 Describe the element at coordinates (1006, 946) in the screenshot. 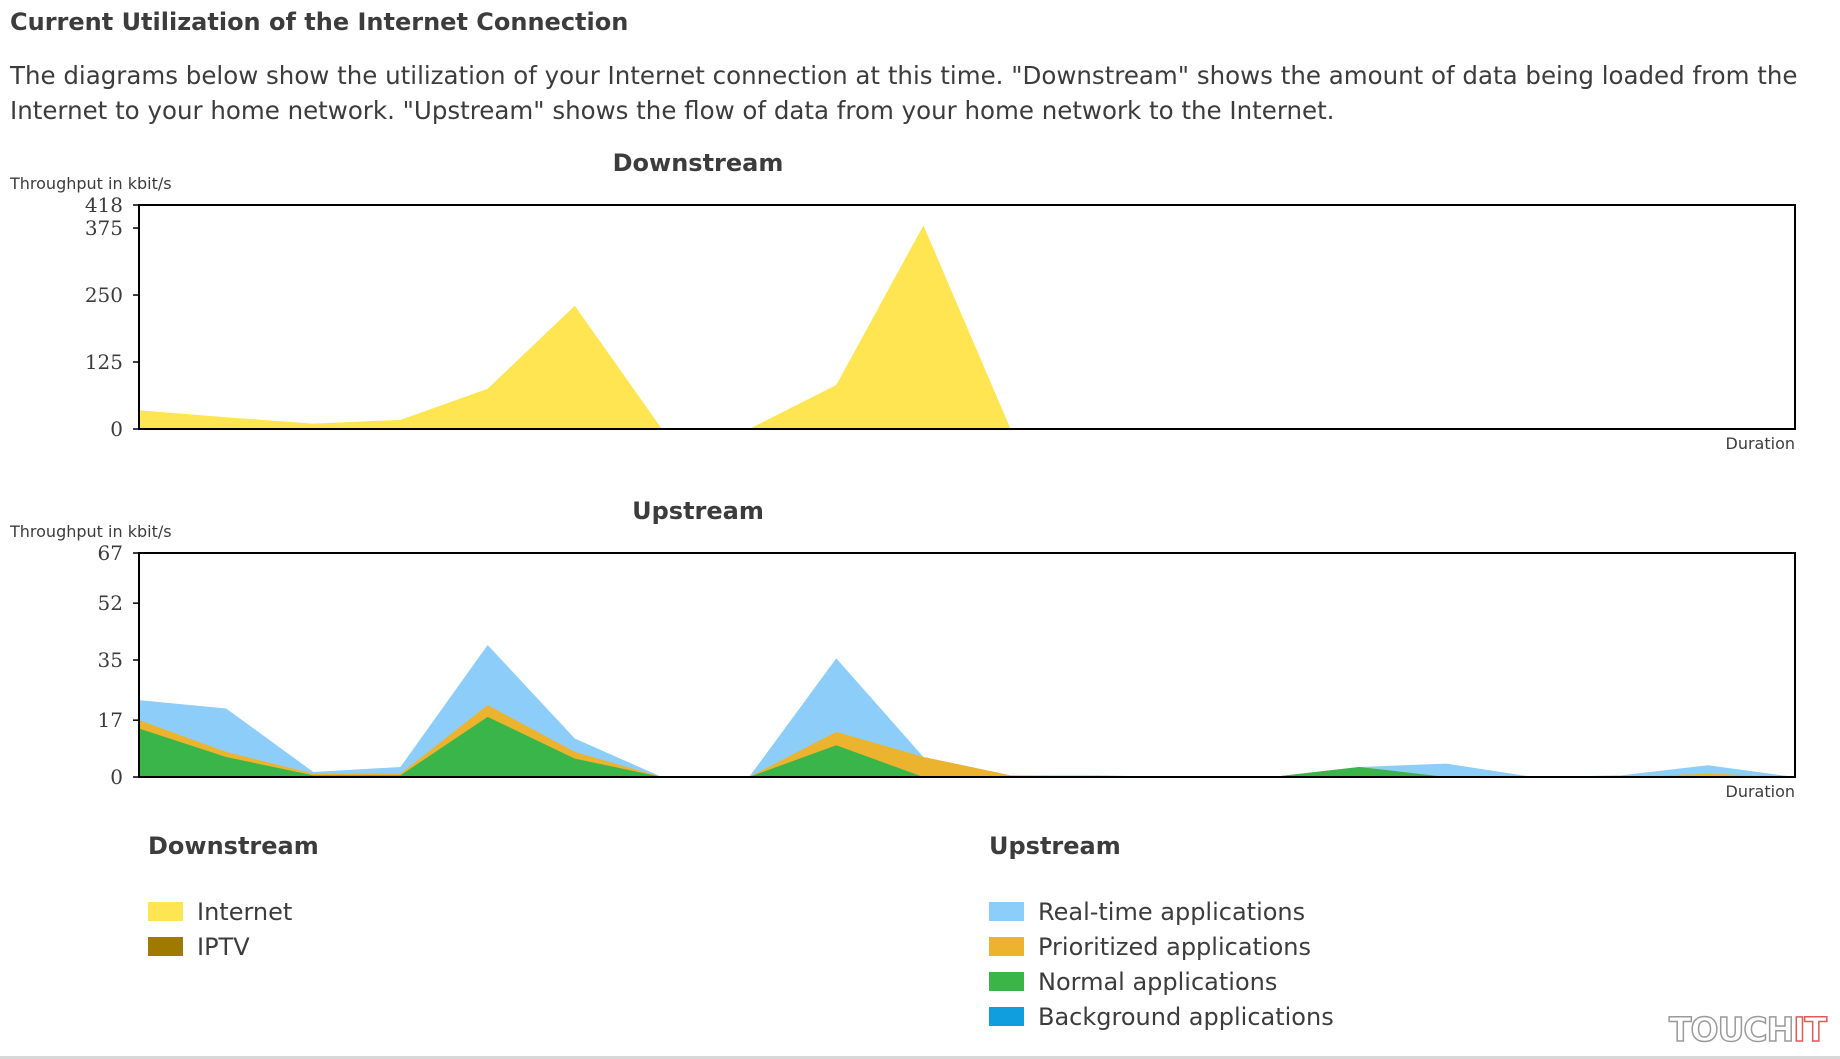

I see `legend-swatch-prioritized` at that location.